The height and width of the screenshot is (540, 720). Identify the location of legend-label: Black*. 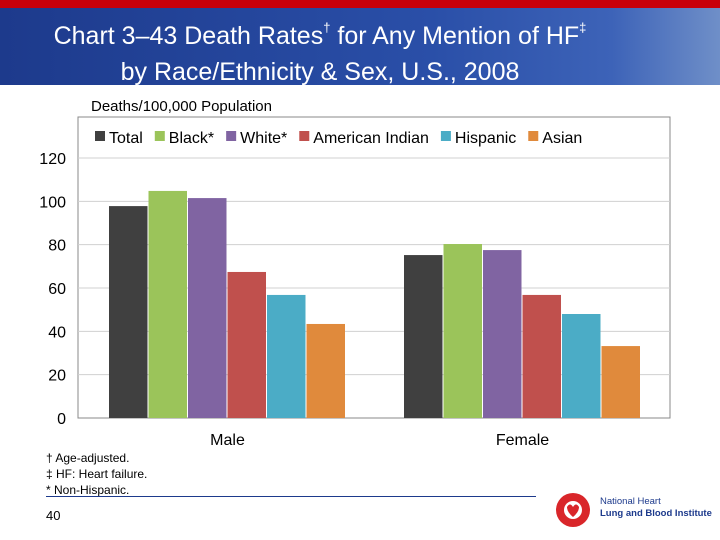
(191, 138).